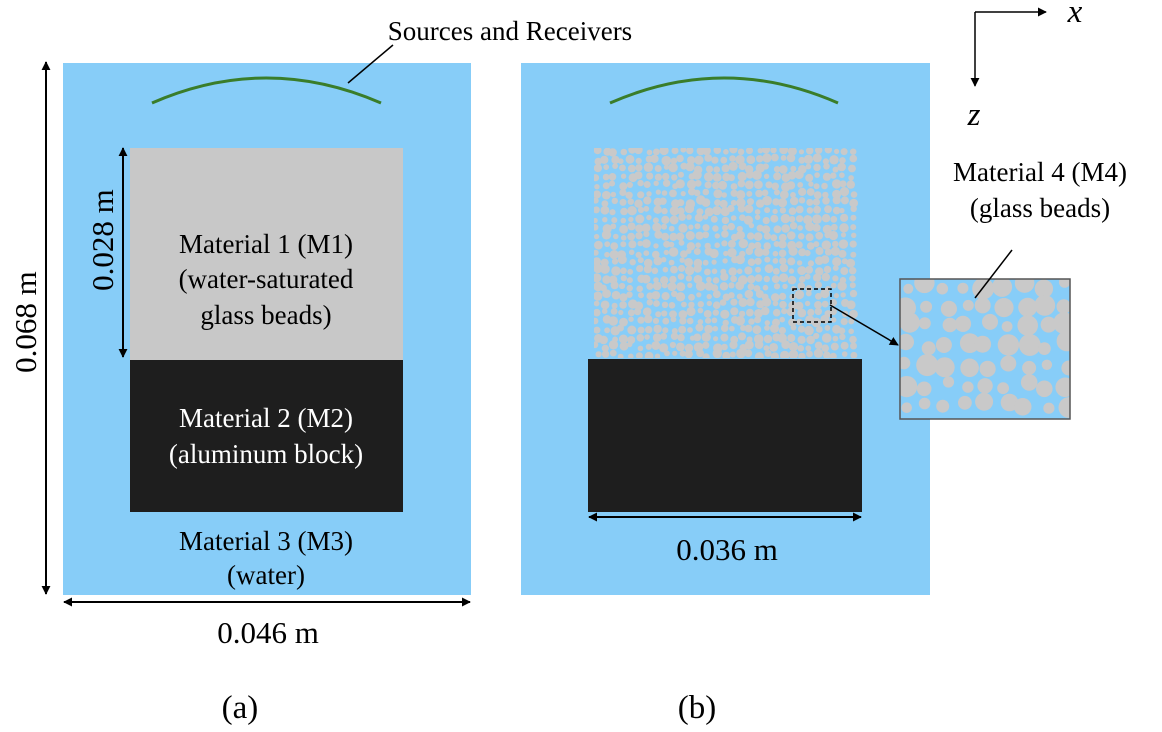  I want to click on dimension-label-width-b: 0.036 m, so click(727, 549).